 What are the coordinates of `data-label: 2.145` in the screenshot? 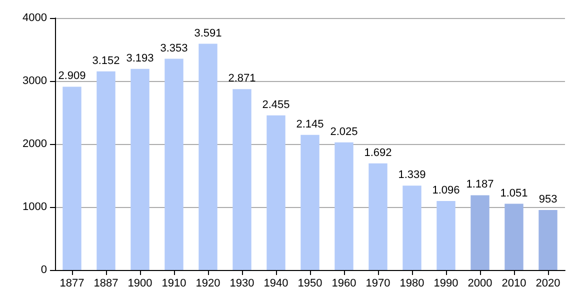 It's located at (310, 124).